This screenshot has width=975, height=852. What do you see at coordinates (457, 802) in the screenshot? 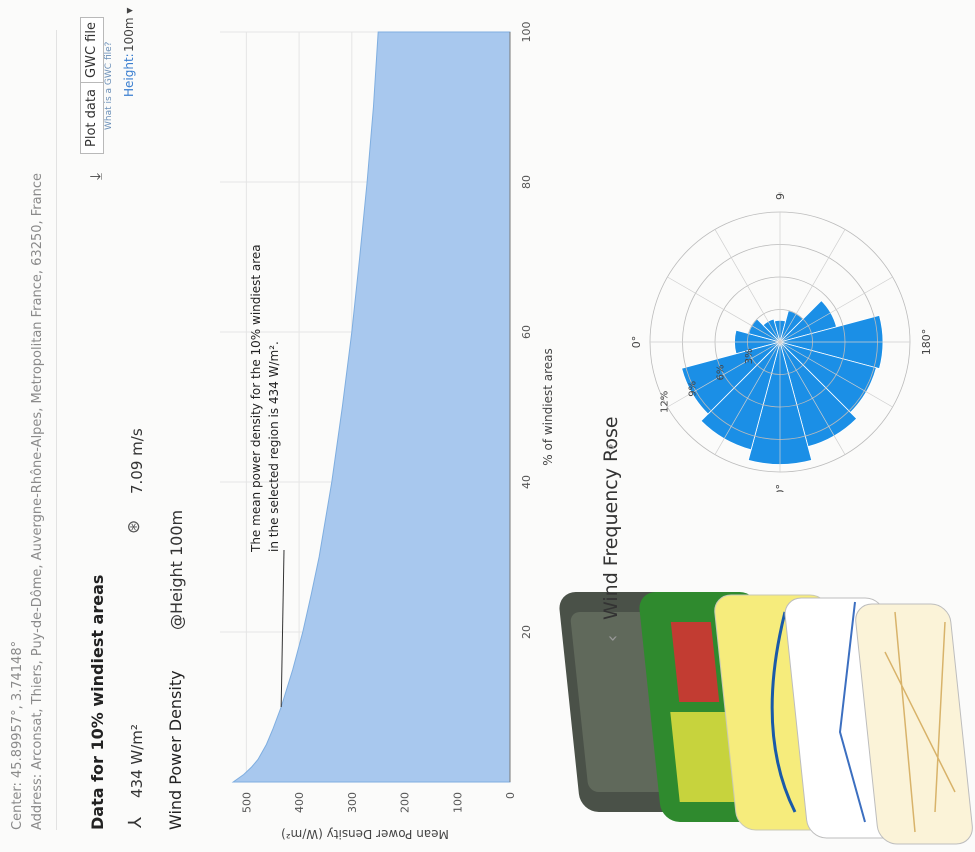
I see `y-tick-label: 100` at bounding box center [457, 802].